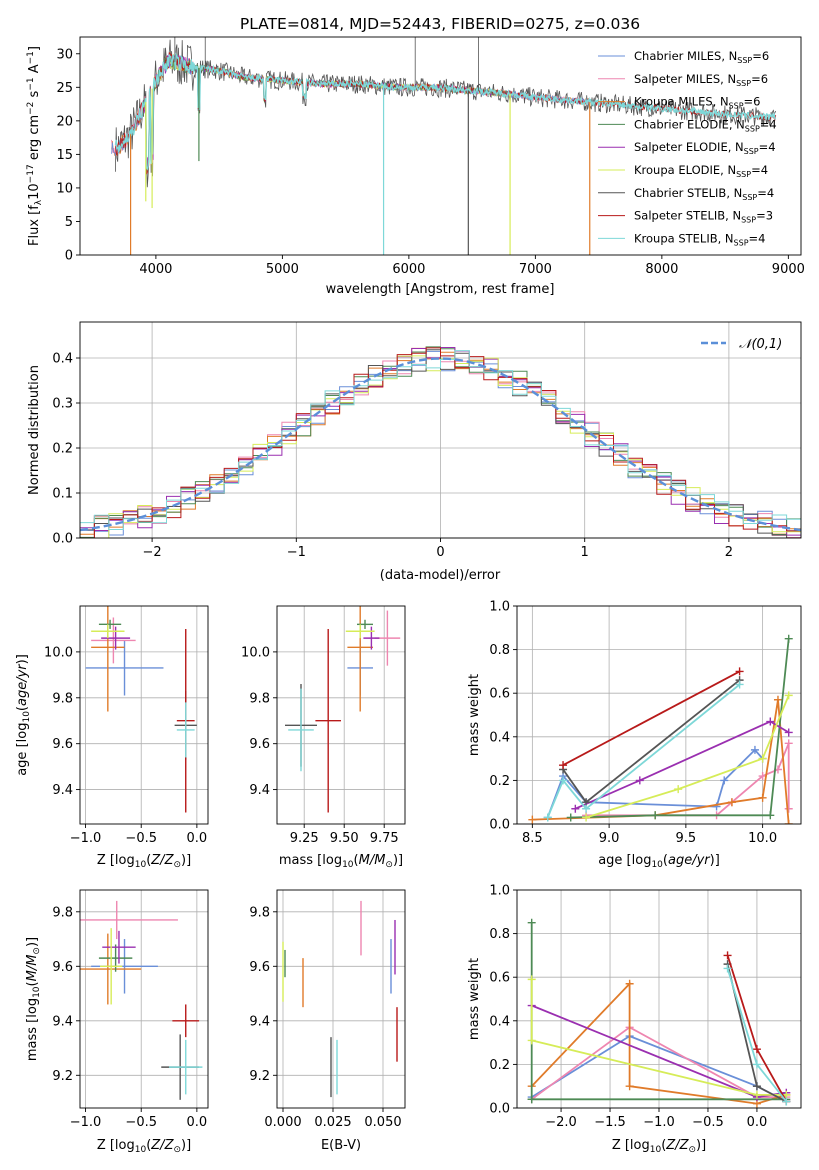 The height and width of the screenshot is (1170, 819). What do you see at coordinates (762, 838) in the screenshot?
I see `x-tick-label: 10.0` at bounding box center [762, 838].